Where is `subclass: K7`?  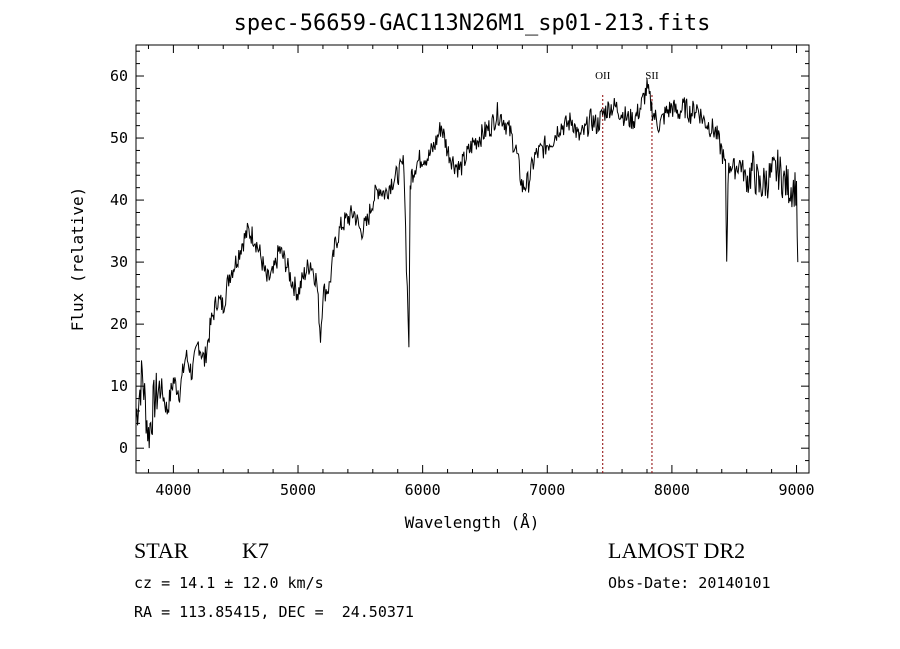 subclass: K7 is located at coordinates (255, 550).